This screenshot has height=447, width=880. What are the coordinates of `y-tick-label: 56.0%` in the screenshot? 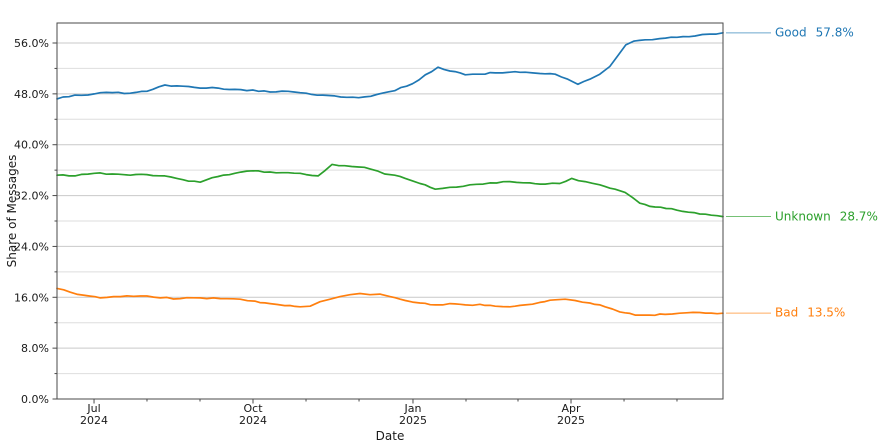 It's located at (31, 43).